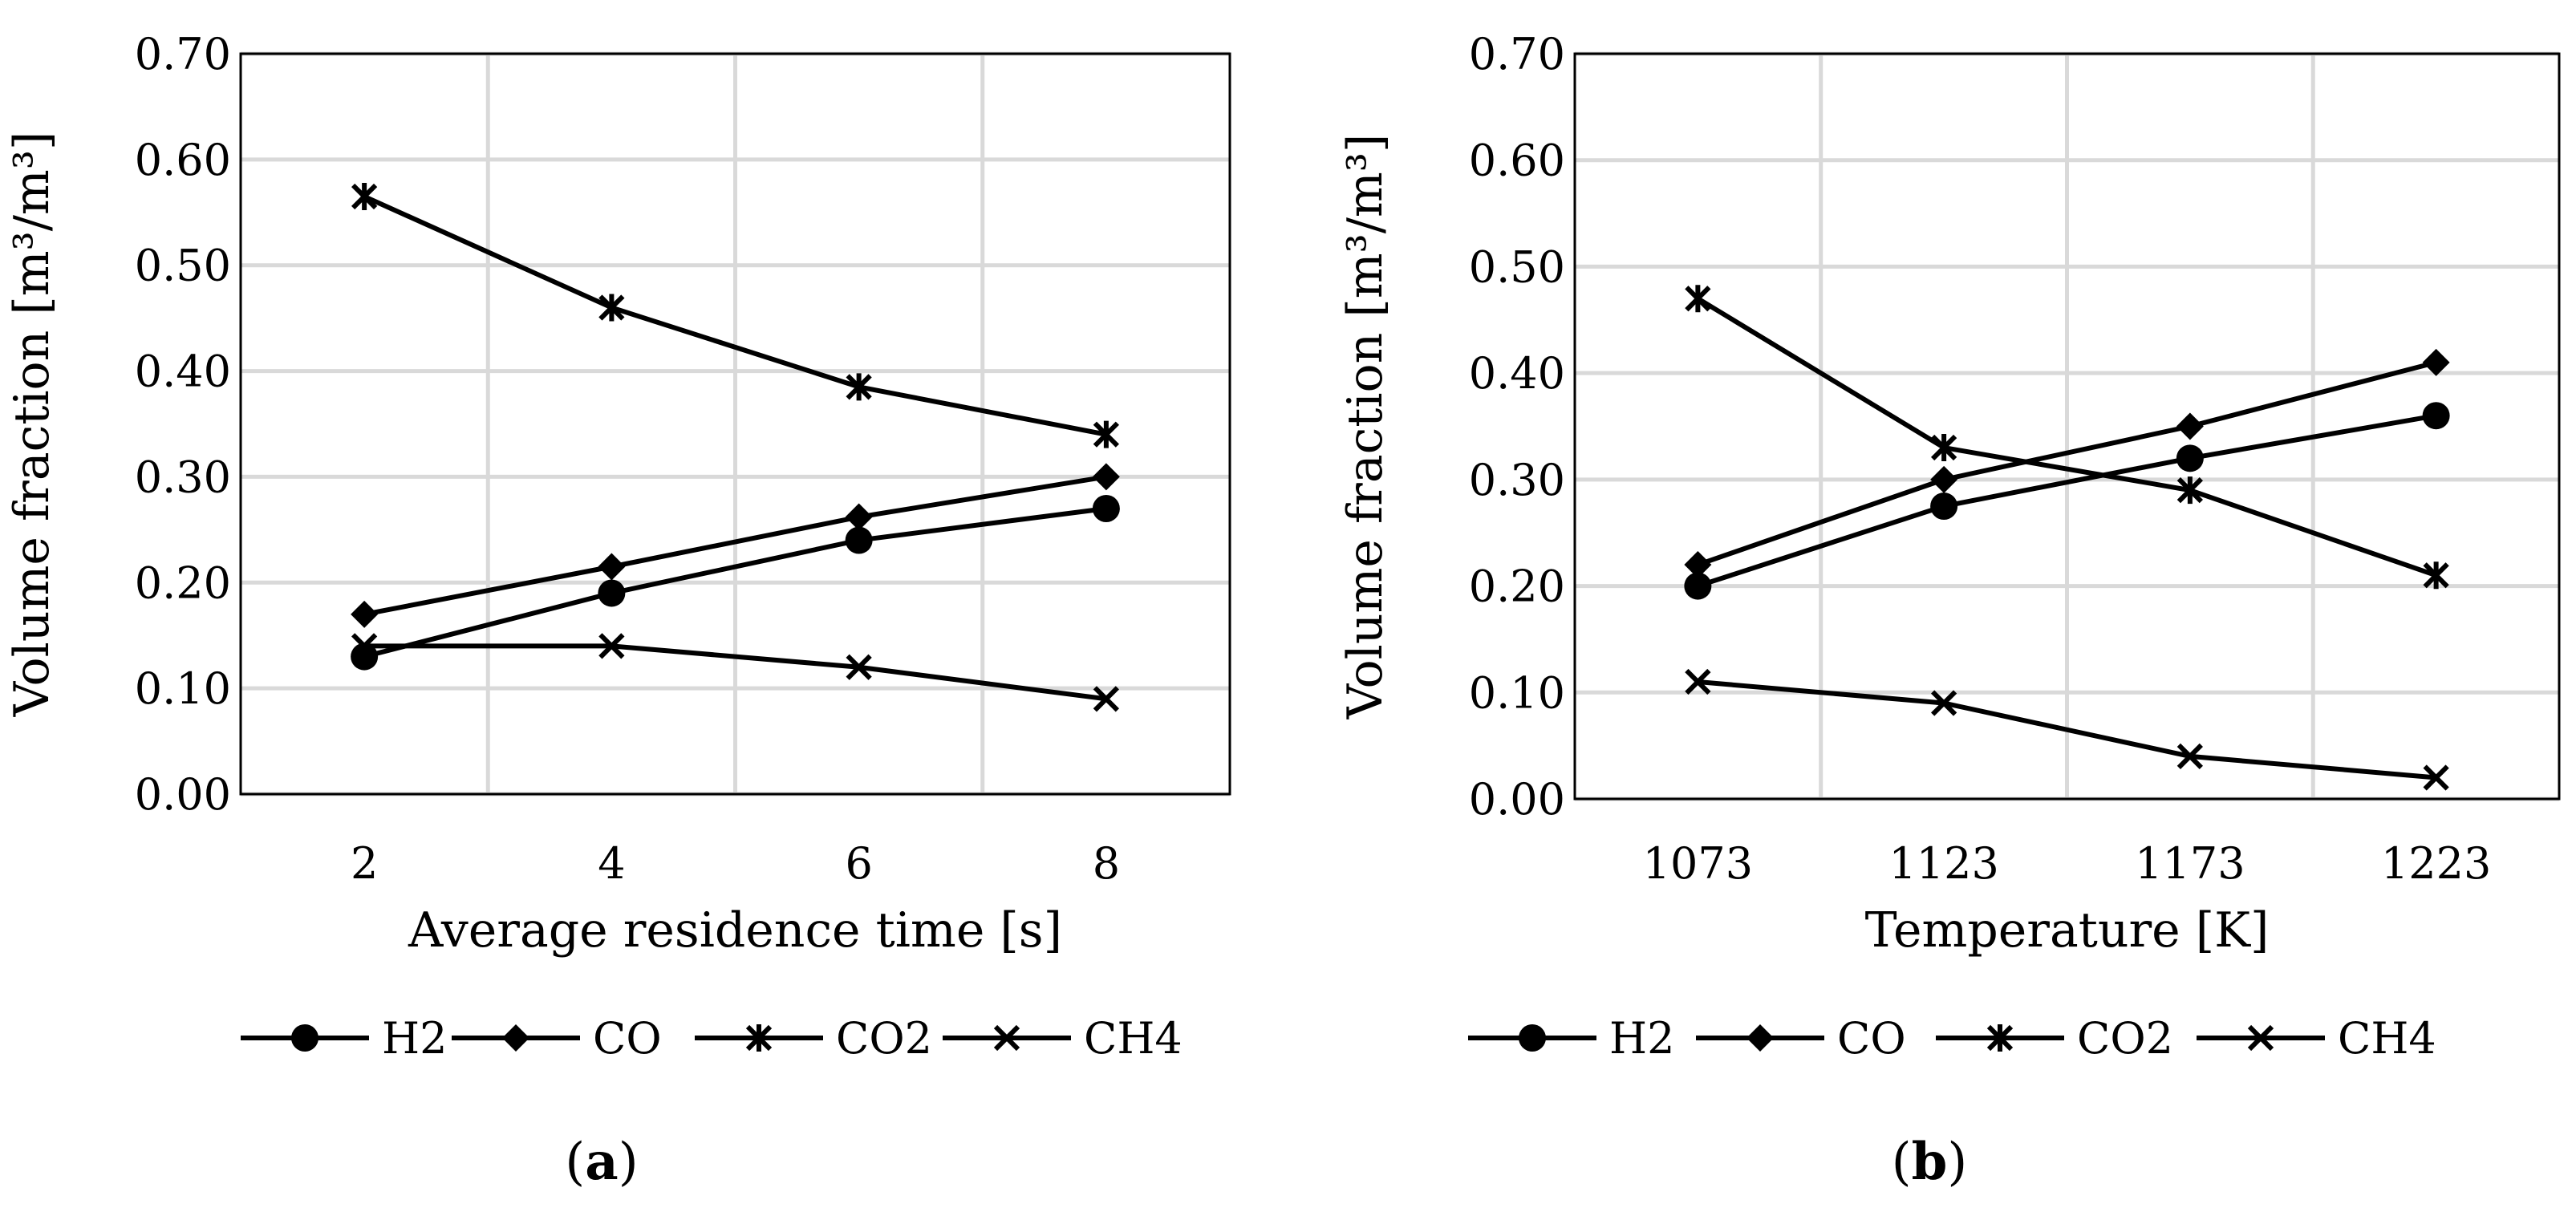  What do you see at coordinates (611, 864) in the screenshot?
I see `x-tick-label: 4` at bounding box center [611, 864].